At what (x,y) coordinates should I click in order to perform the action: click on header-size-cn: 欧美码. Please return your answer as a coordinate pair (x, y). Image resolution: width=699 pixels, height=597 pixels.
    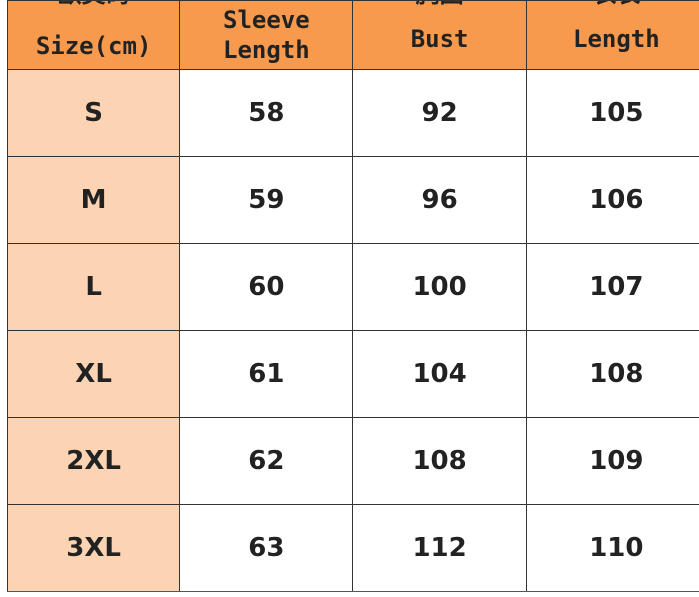
    Looking at the image, I should click on (94, 6).